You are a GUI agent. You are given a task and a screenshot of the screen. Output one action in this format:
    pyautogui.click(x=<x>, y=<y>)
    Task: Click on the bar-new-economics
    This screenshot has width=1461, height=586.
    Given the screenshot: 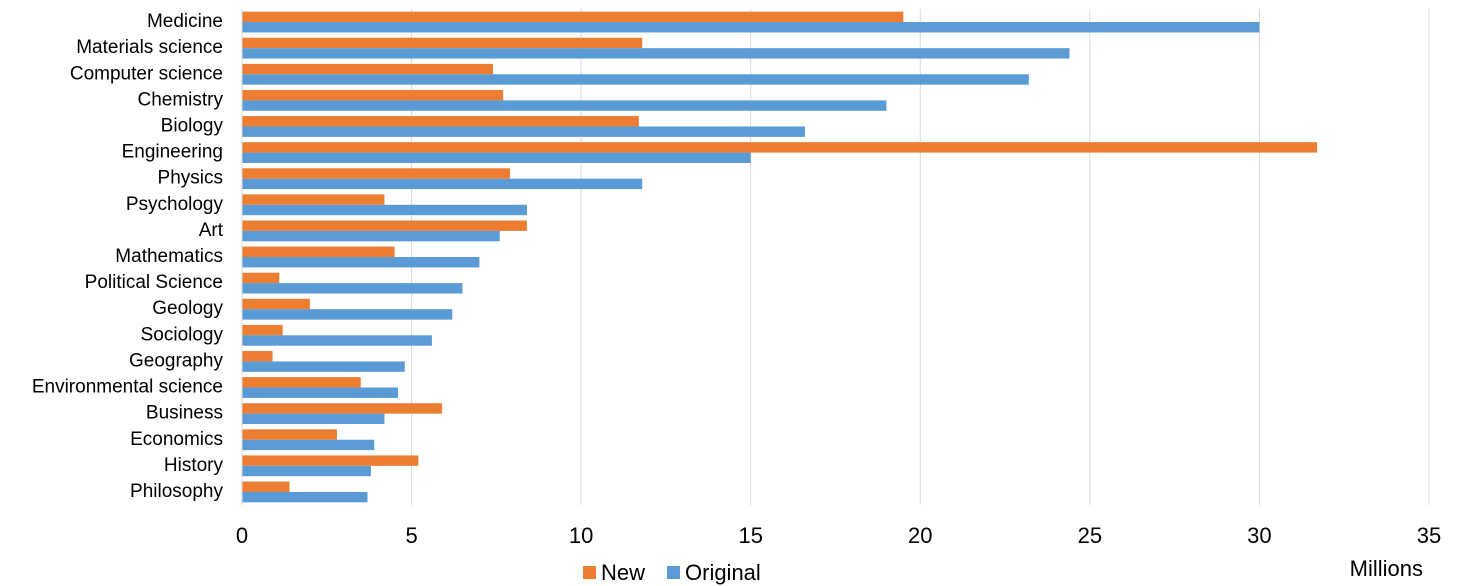 What is the action you would take?
    pyautogui.click(x=289, y=434)
    